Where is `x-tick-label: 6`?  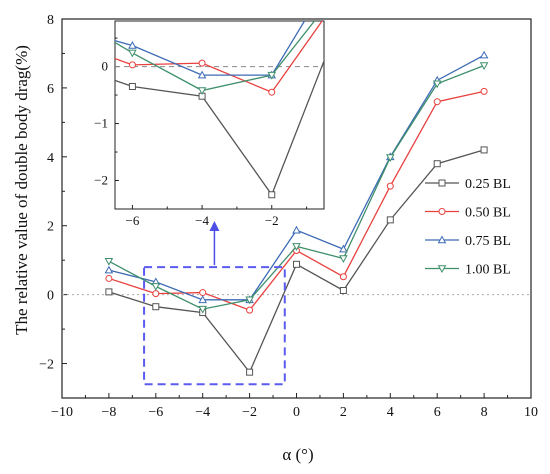 x-tick-label: 6 is located at coordinates (437, 412).